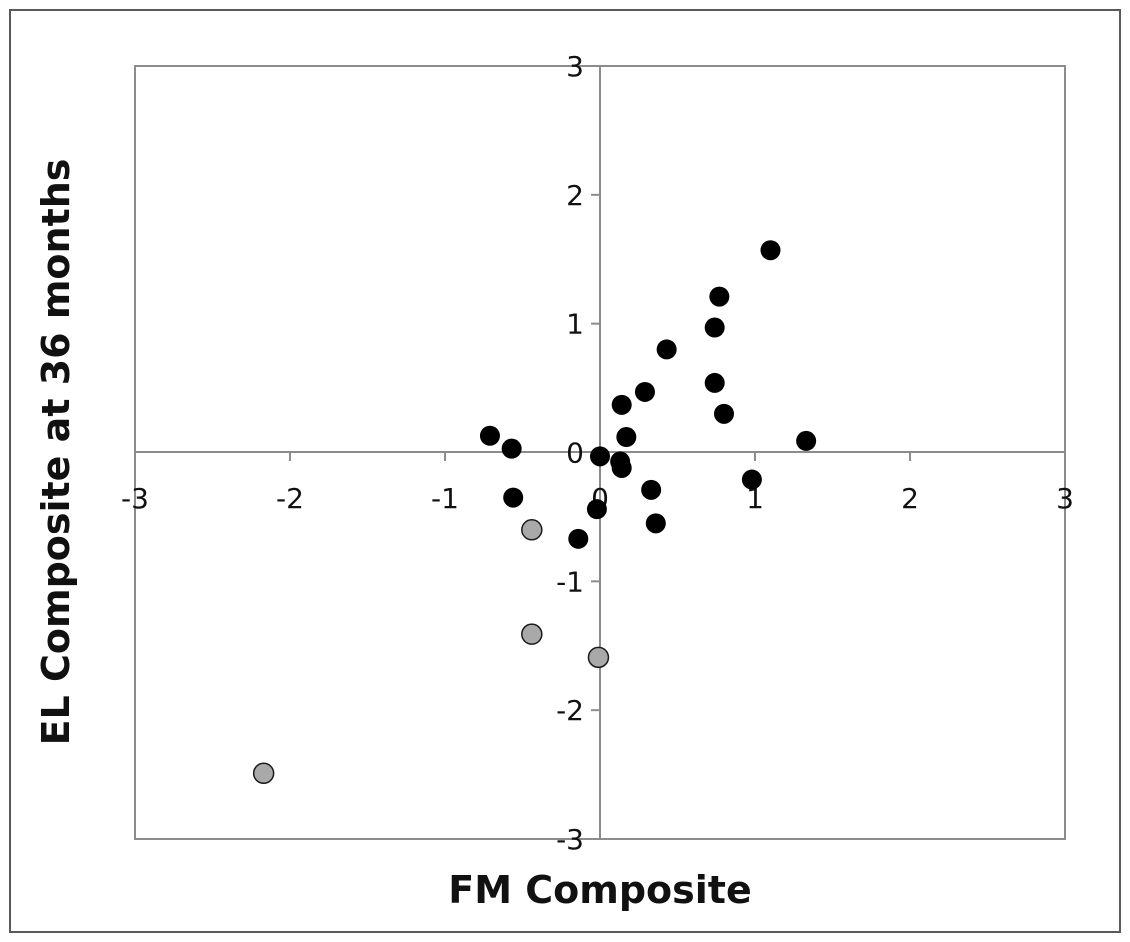 This screenshot has height=942, width=1130. I want to click on x-axis-title: FM Composite, so click(599, 890).